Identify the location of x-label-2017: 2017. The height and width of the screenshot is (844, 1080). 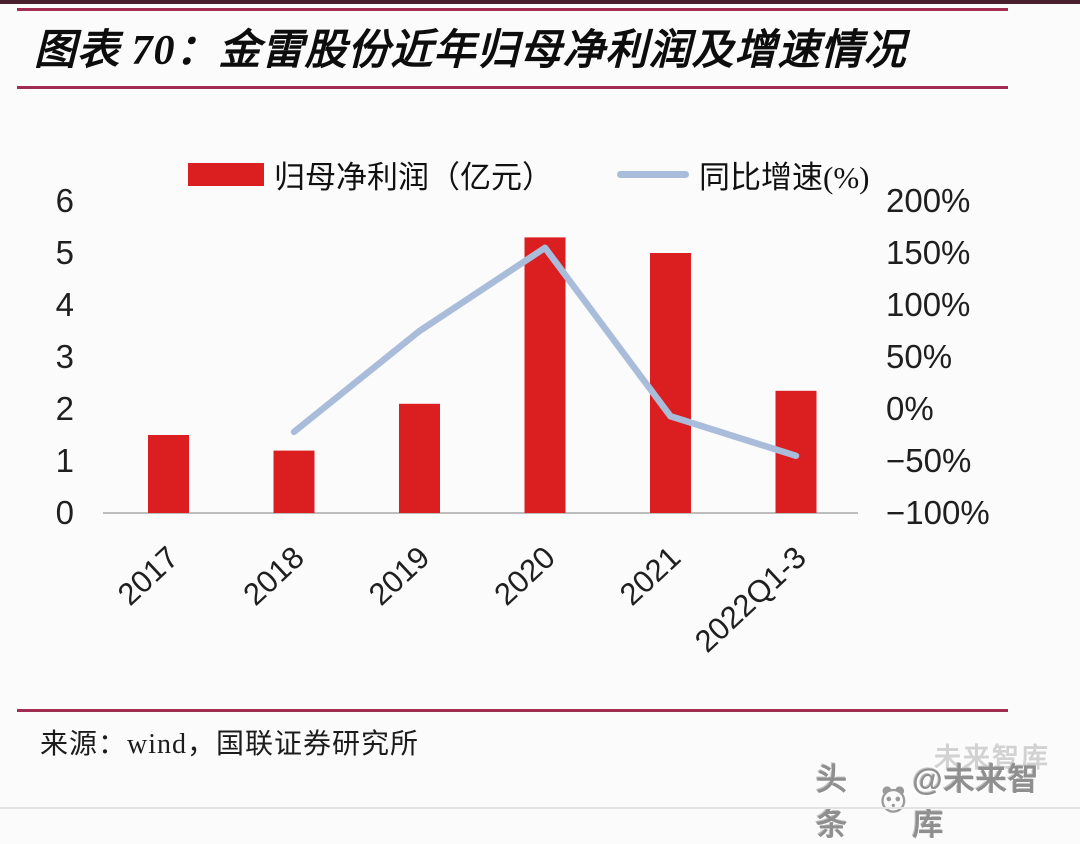
(148, 576).